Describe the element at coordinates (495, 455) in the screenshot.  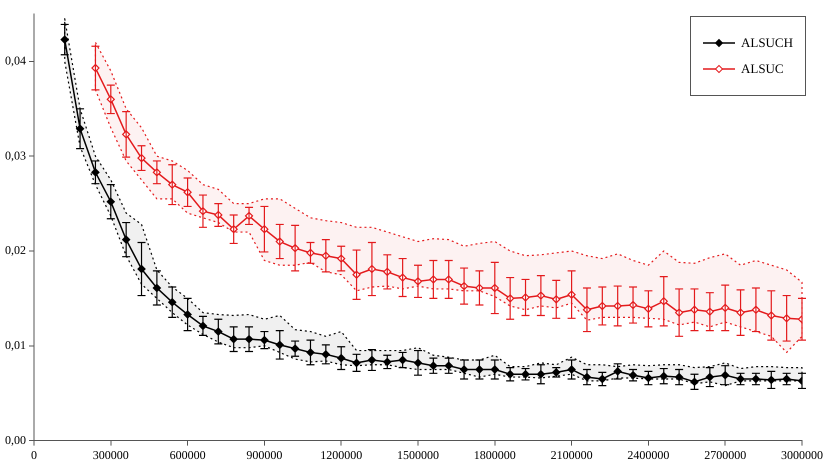
I see `x-tick-label: 1800000` at that location.